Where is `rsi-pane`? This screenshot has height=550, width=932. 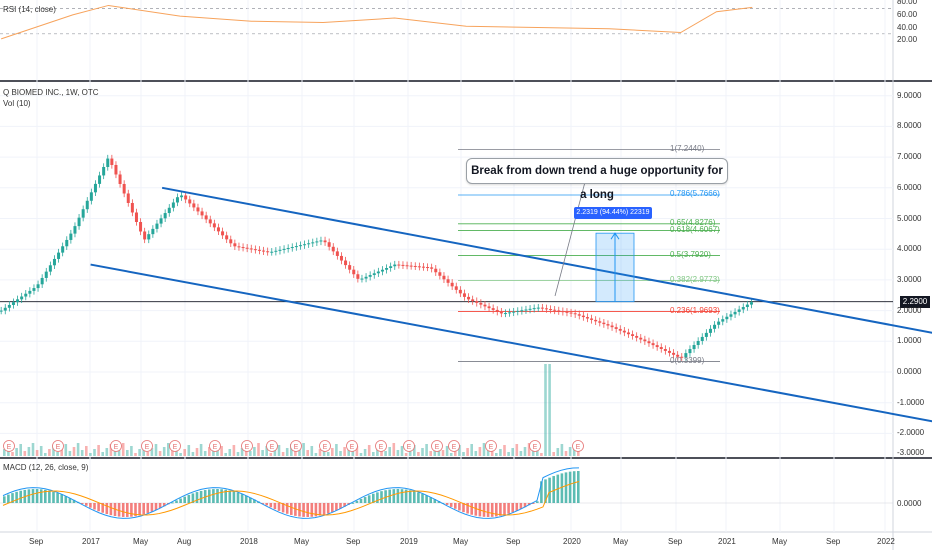
rsi-pane is located at coordinates (377, 22).